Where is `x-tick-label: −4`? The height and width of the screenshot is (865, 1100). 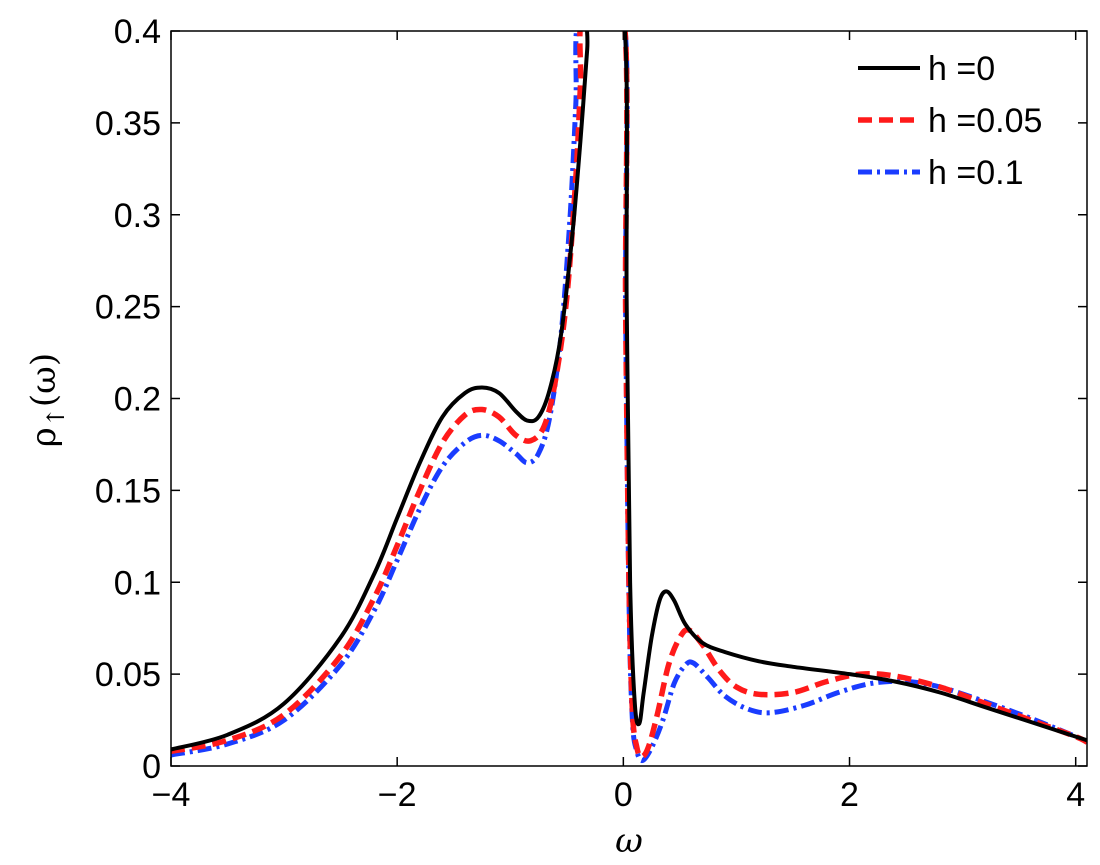 x-tick-label: −4 is located at coordinates (171, 795).